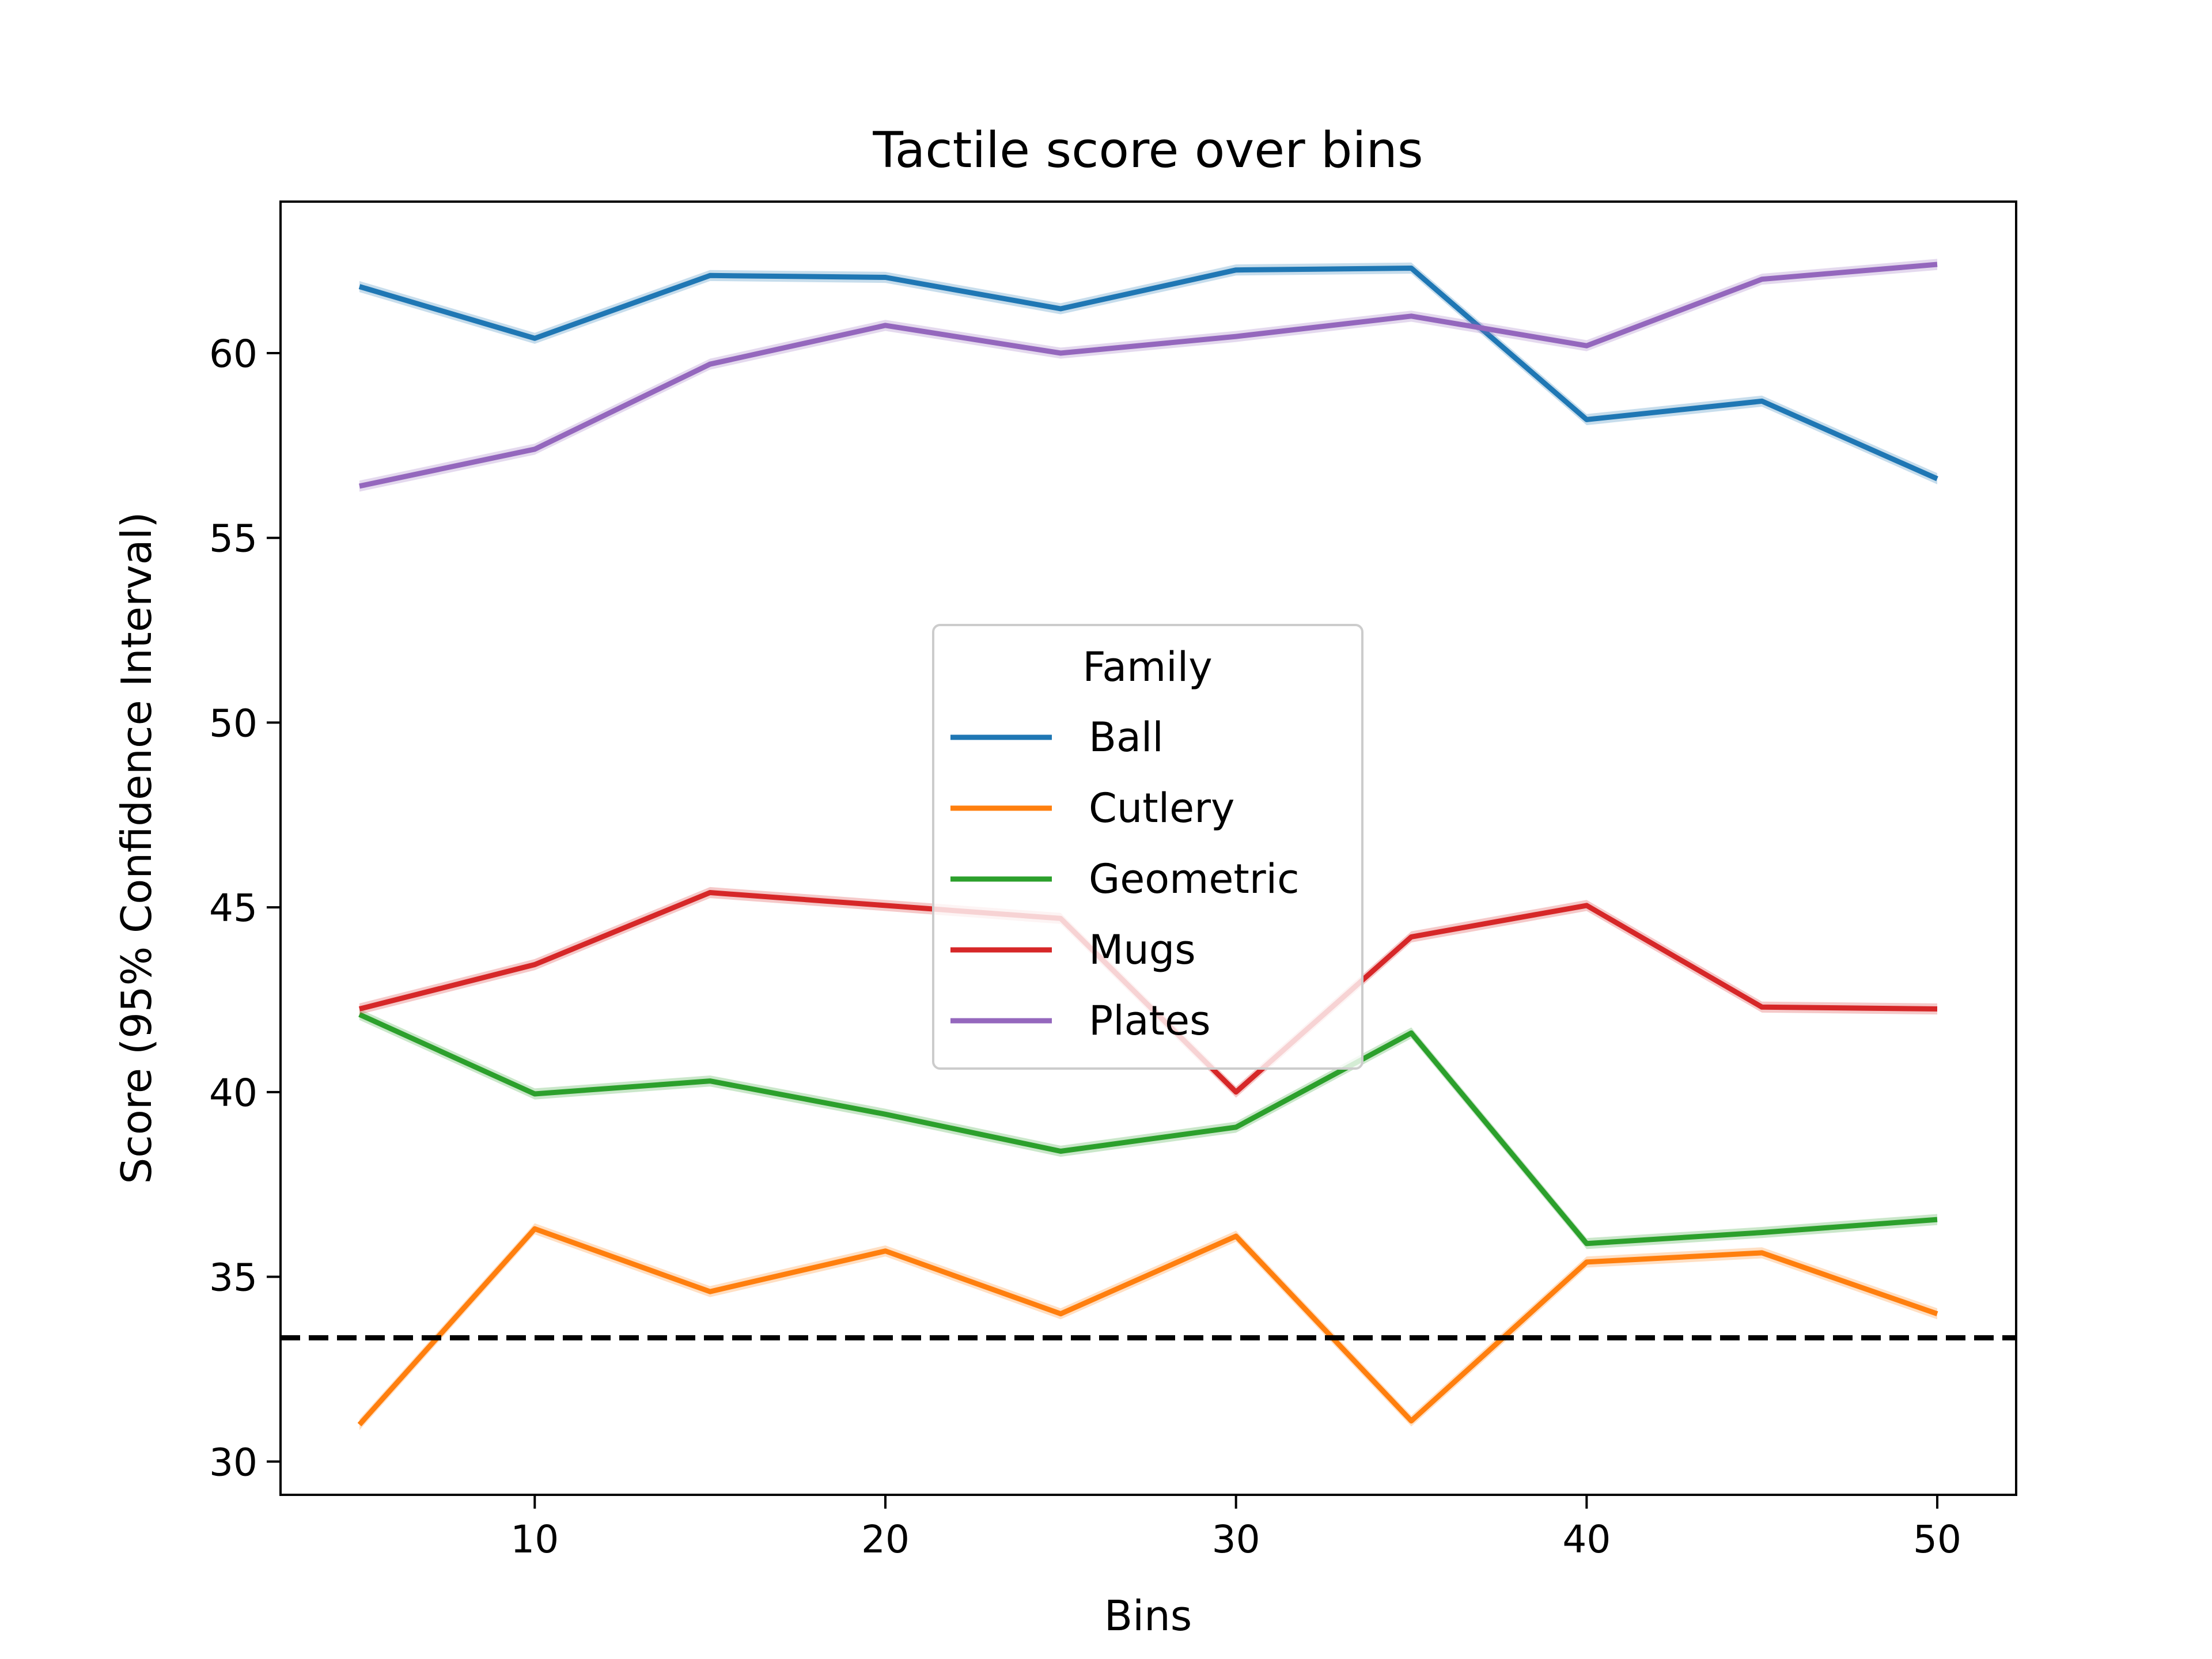 The width and height of the screenshot is (2212, 1659). I want to click on y-tick-label: 40, so click(233, 1093).